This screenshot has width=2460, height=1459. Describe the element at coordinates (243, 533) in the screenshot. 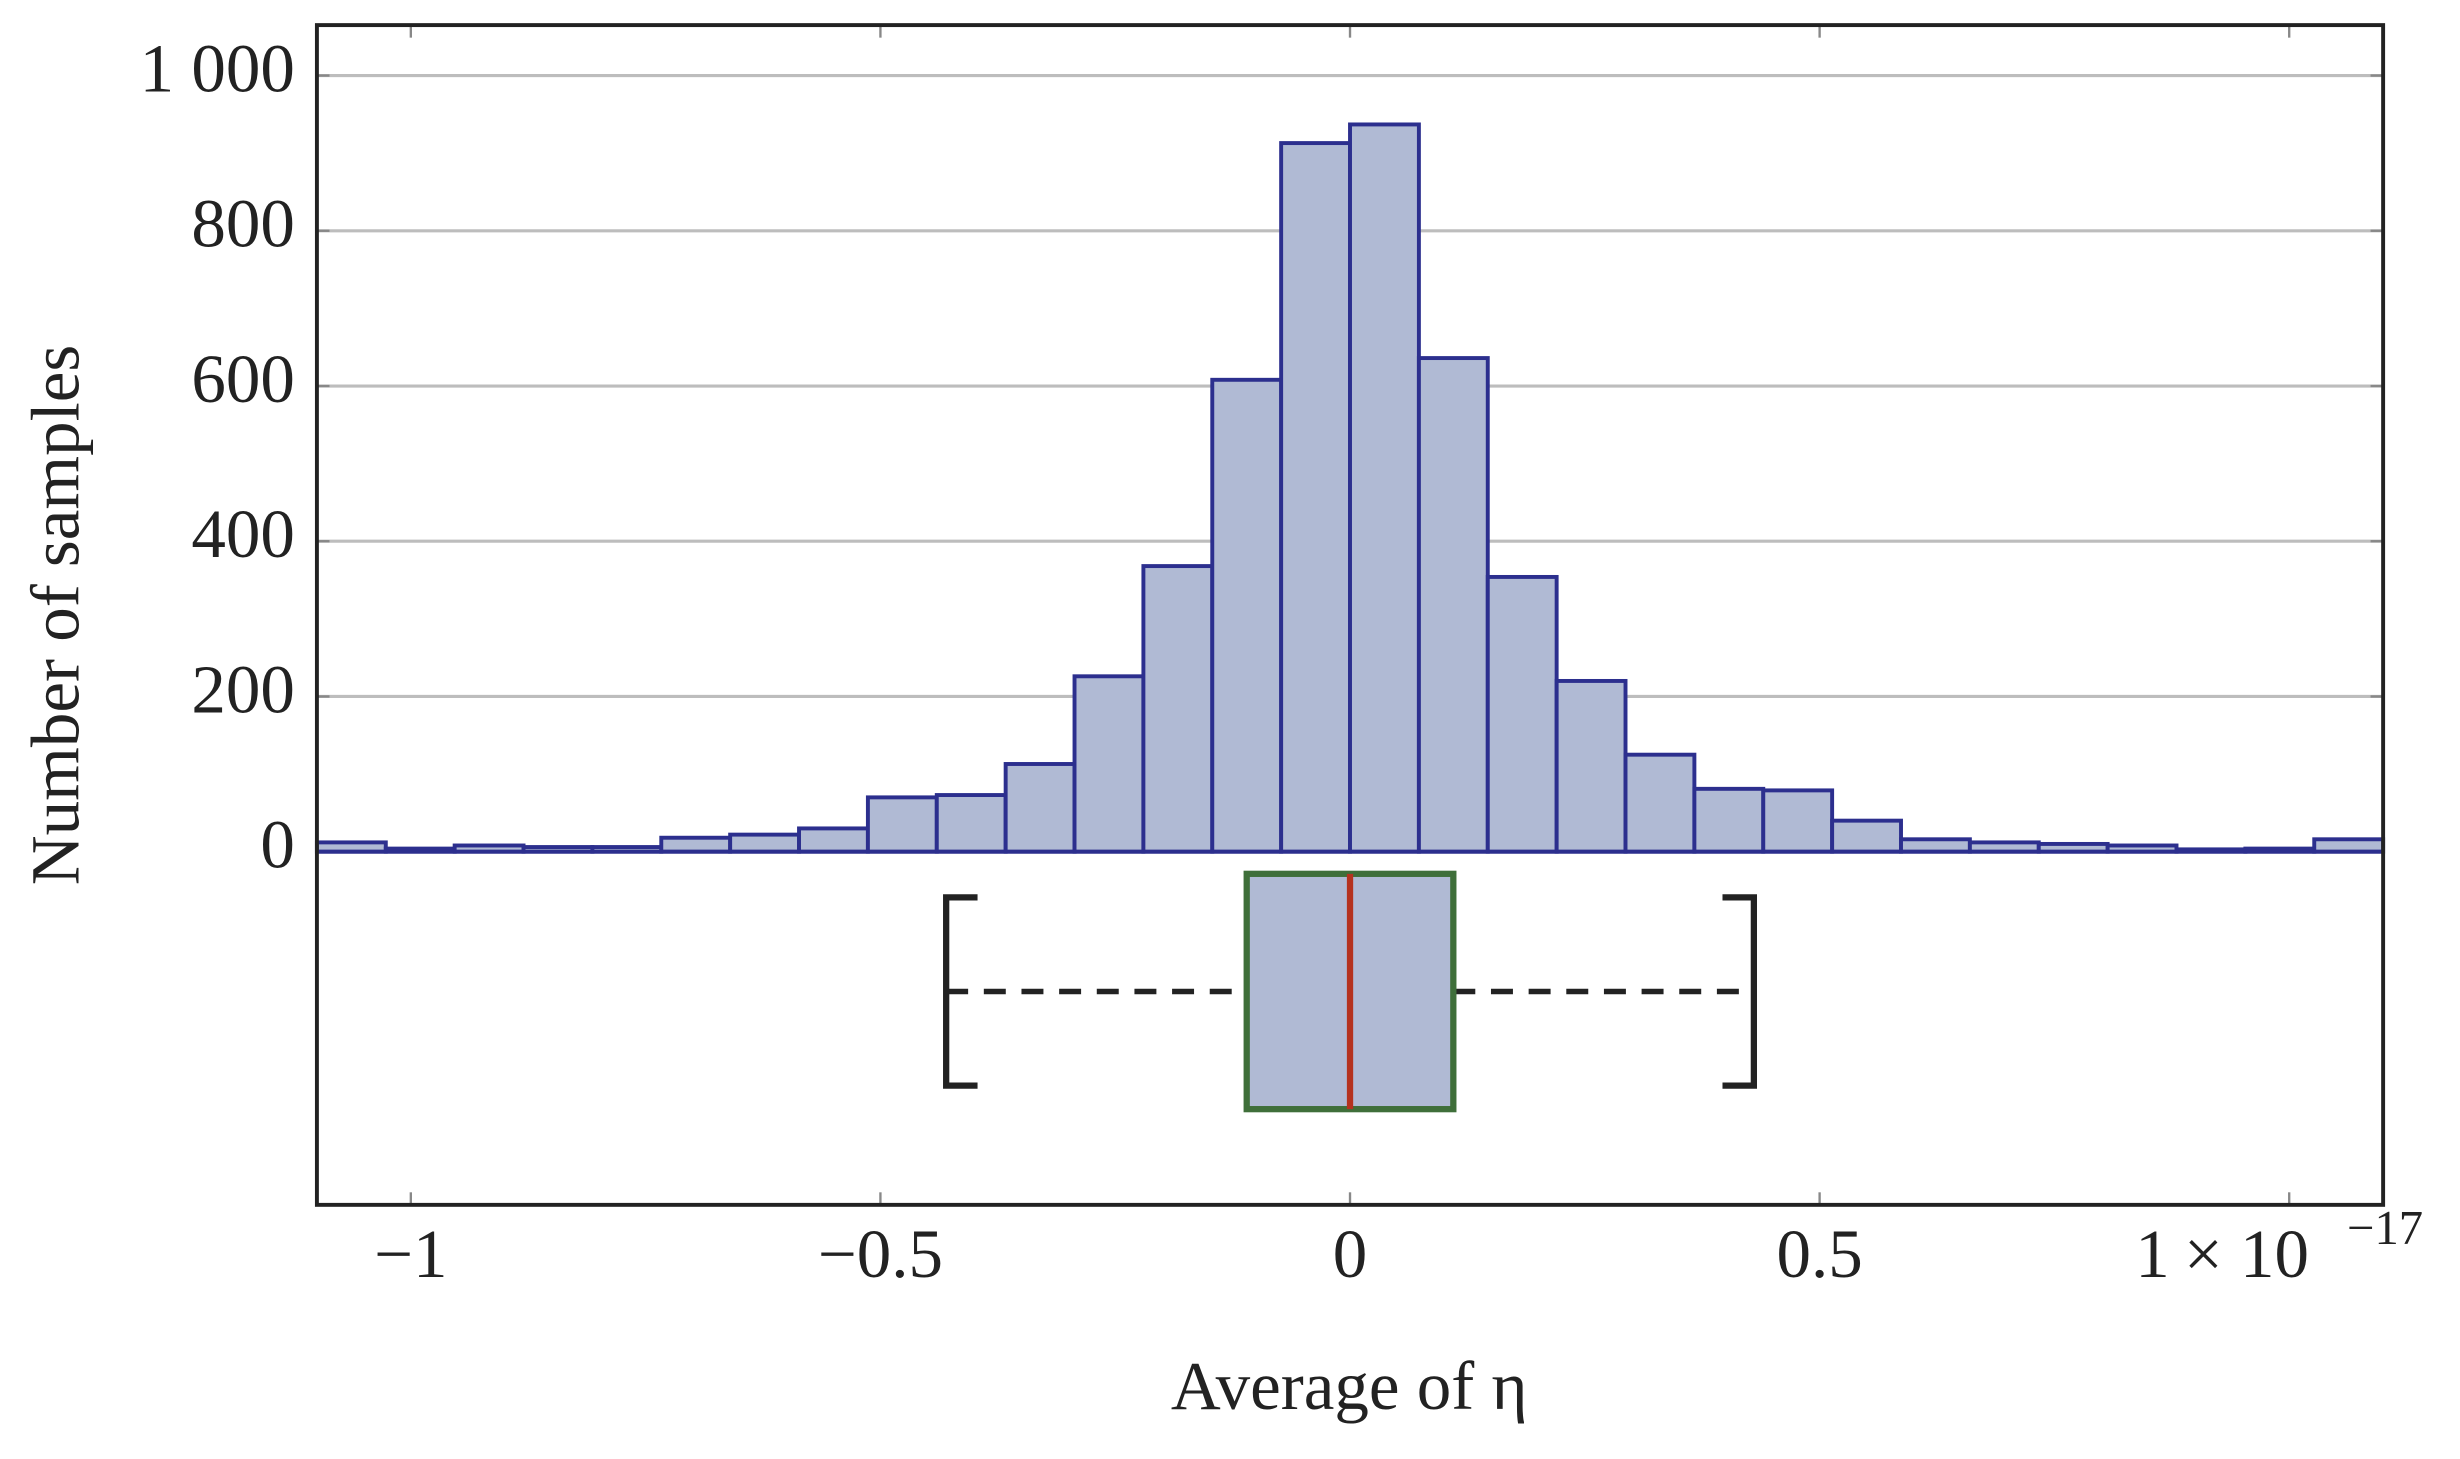

I see `y-tick-label: 400` at that location.